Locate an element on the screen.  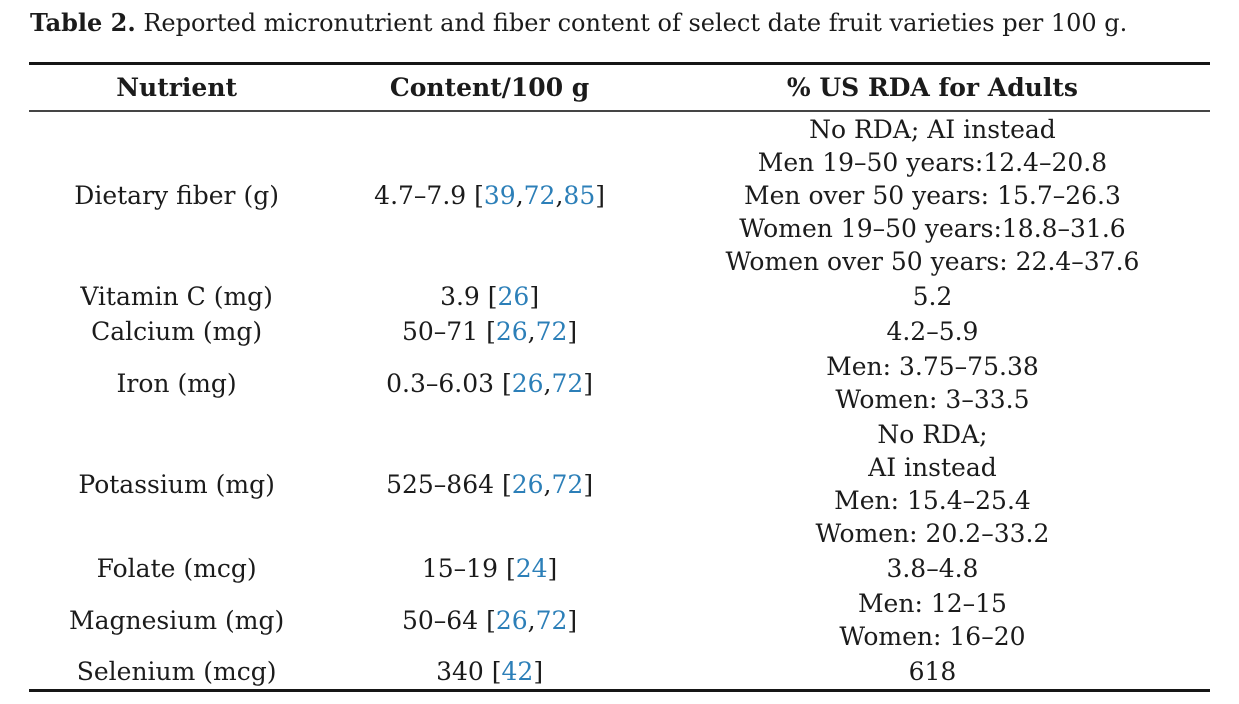
rda-cell: 4.2–5.9 is located at coordinates (932, 331).